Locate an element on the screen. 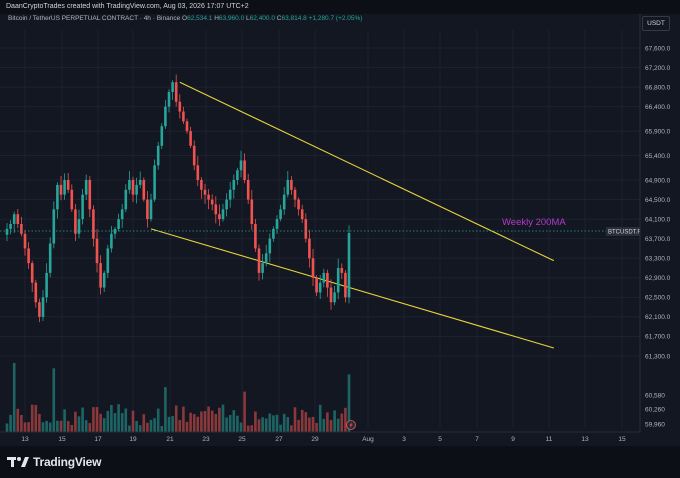 This screenshot has height=478, width=680. time-tick-label: 9 is located at coordinates (513, 439).